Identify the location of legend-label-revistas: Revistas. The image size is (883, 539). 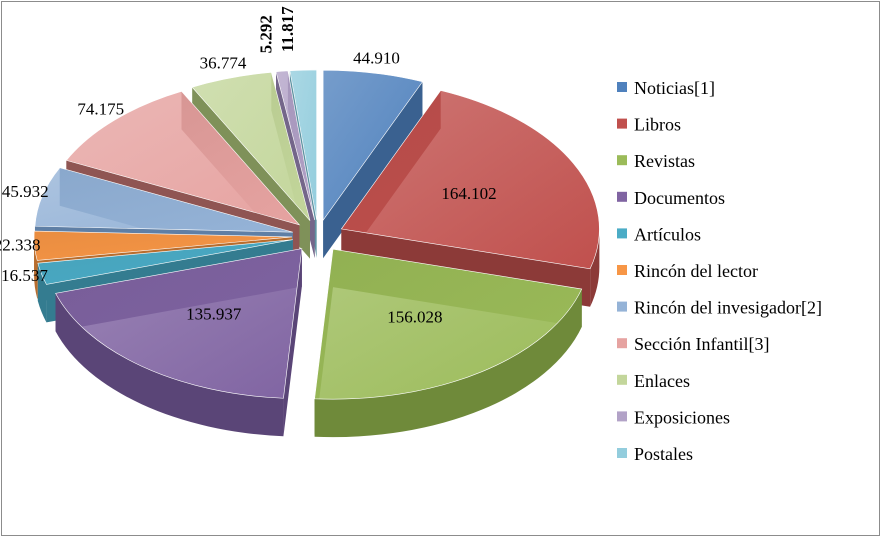
(664, 161).